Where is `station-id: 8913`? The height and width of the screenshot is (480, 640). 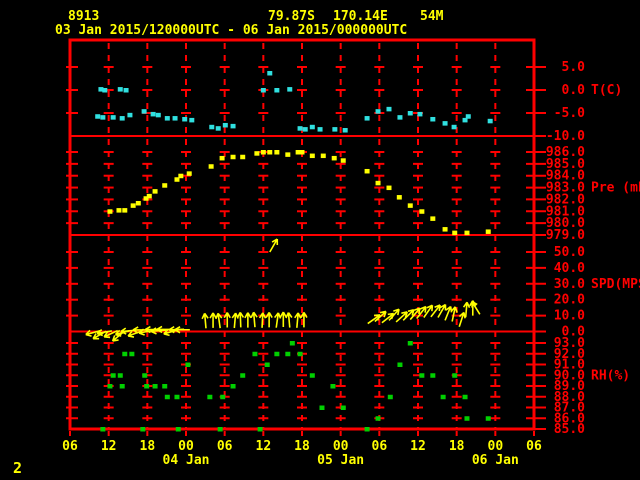 station-id: 8913 is located at coordinates (84, 16).